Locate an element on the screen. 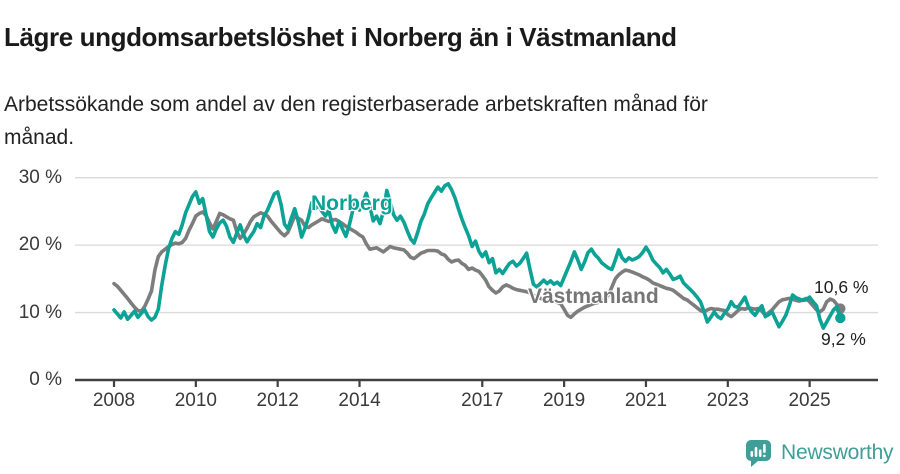 This screenshot has height=474, width=900. series-end-dot-norberg is located at coordinates (840, 318).